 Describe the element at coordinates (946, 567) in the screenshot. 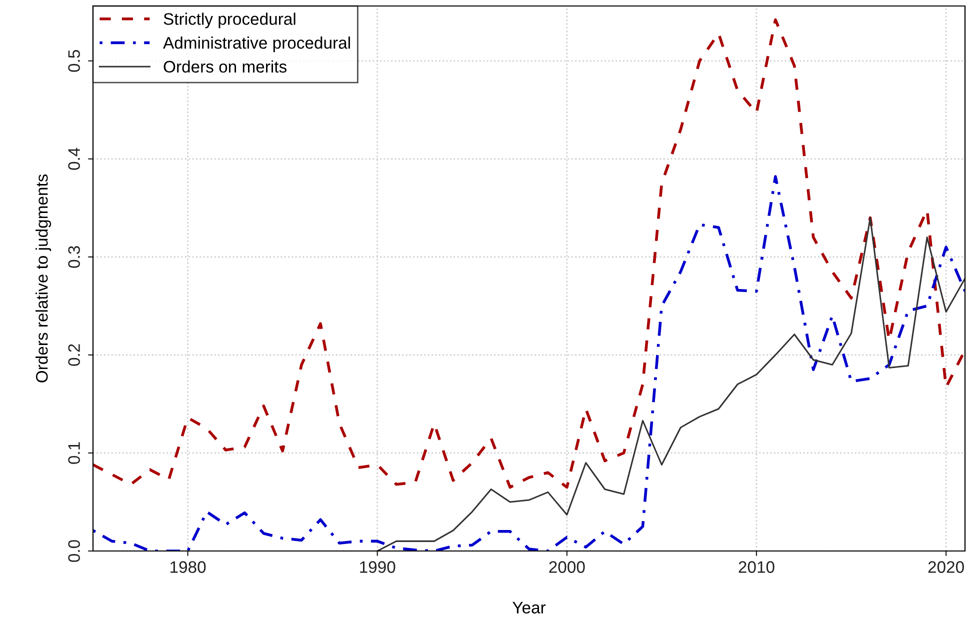

I see `x-tick-label: 2020` at that location.